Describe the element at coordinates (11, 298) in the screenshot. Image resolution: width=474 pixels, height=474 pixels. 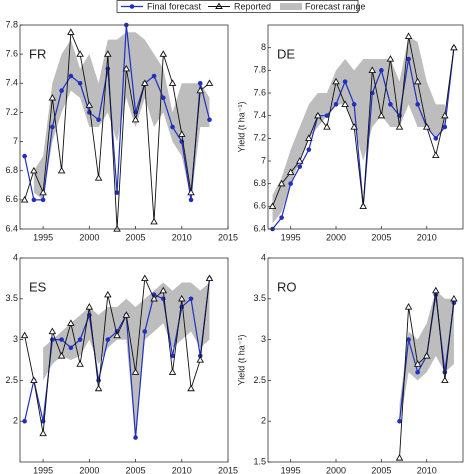
I see `y-tick-label: 3.5` at that location.